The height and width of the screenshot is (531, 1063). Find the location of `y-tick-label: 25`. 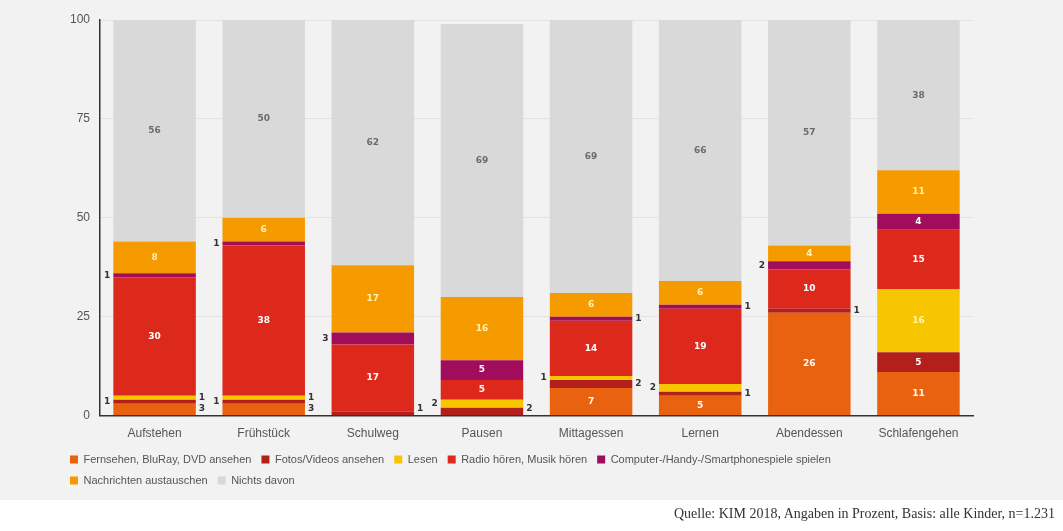

y-tick-label: 25 is located at coordinates (83, 316).